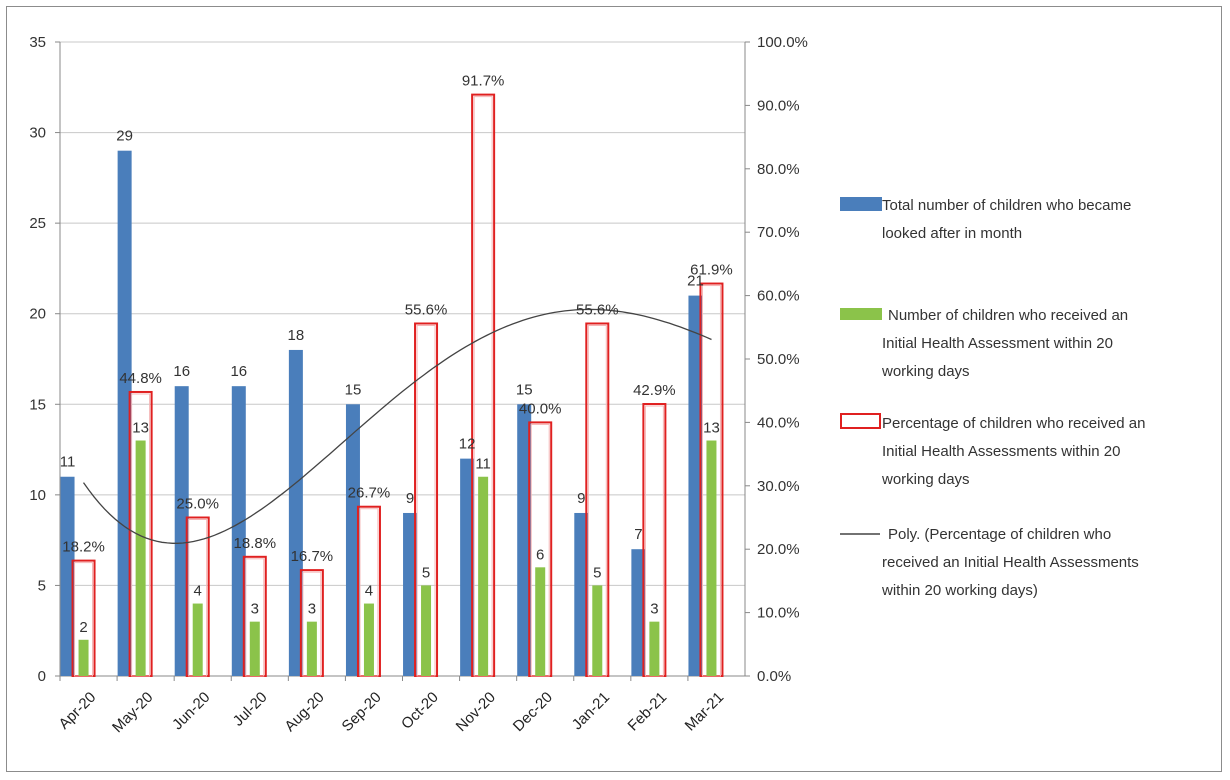  I want to click on x-tick-label-8: Dec-20, so click(533, 712).